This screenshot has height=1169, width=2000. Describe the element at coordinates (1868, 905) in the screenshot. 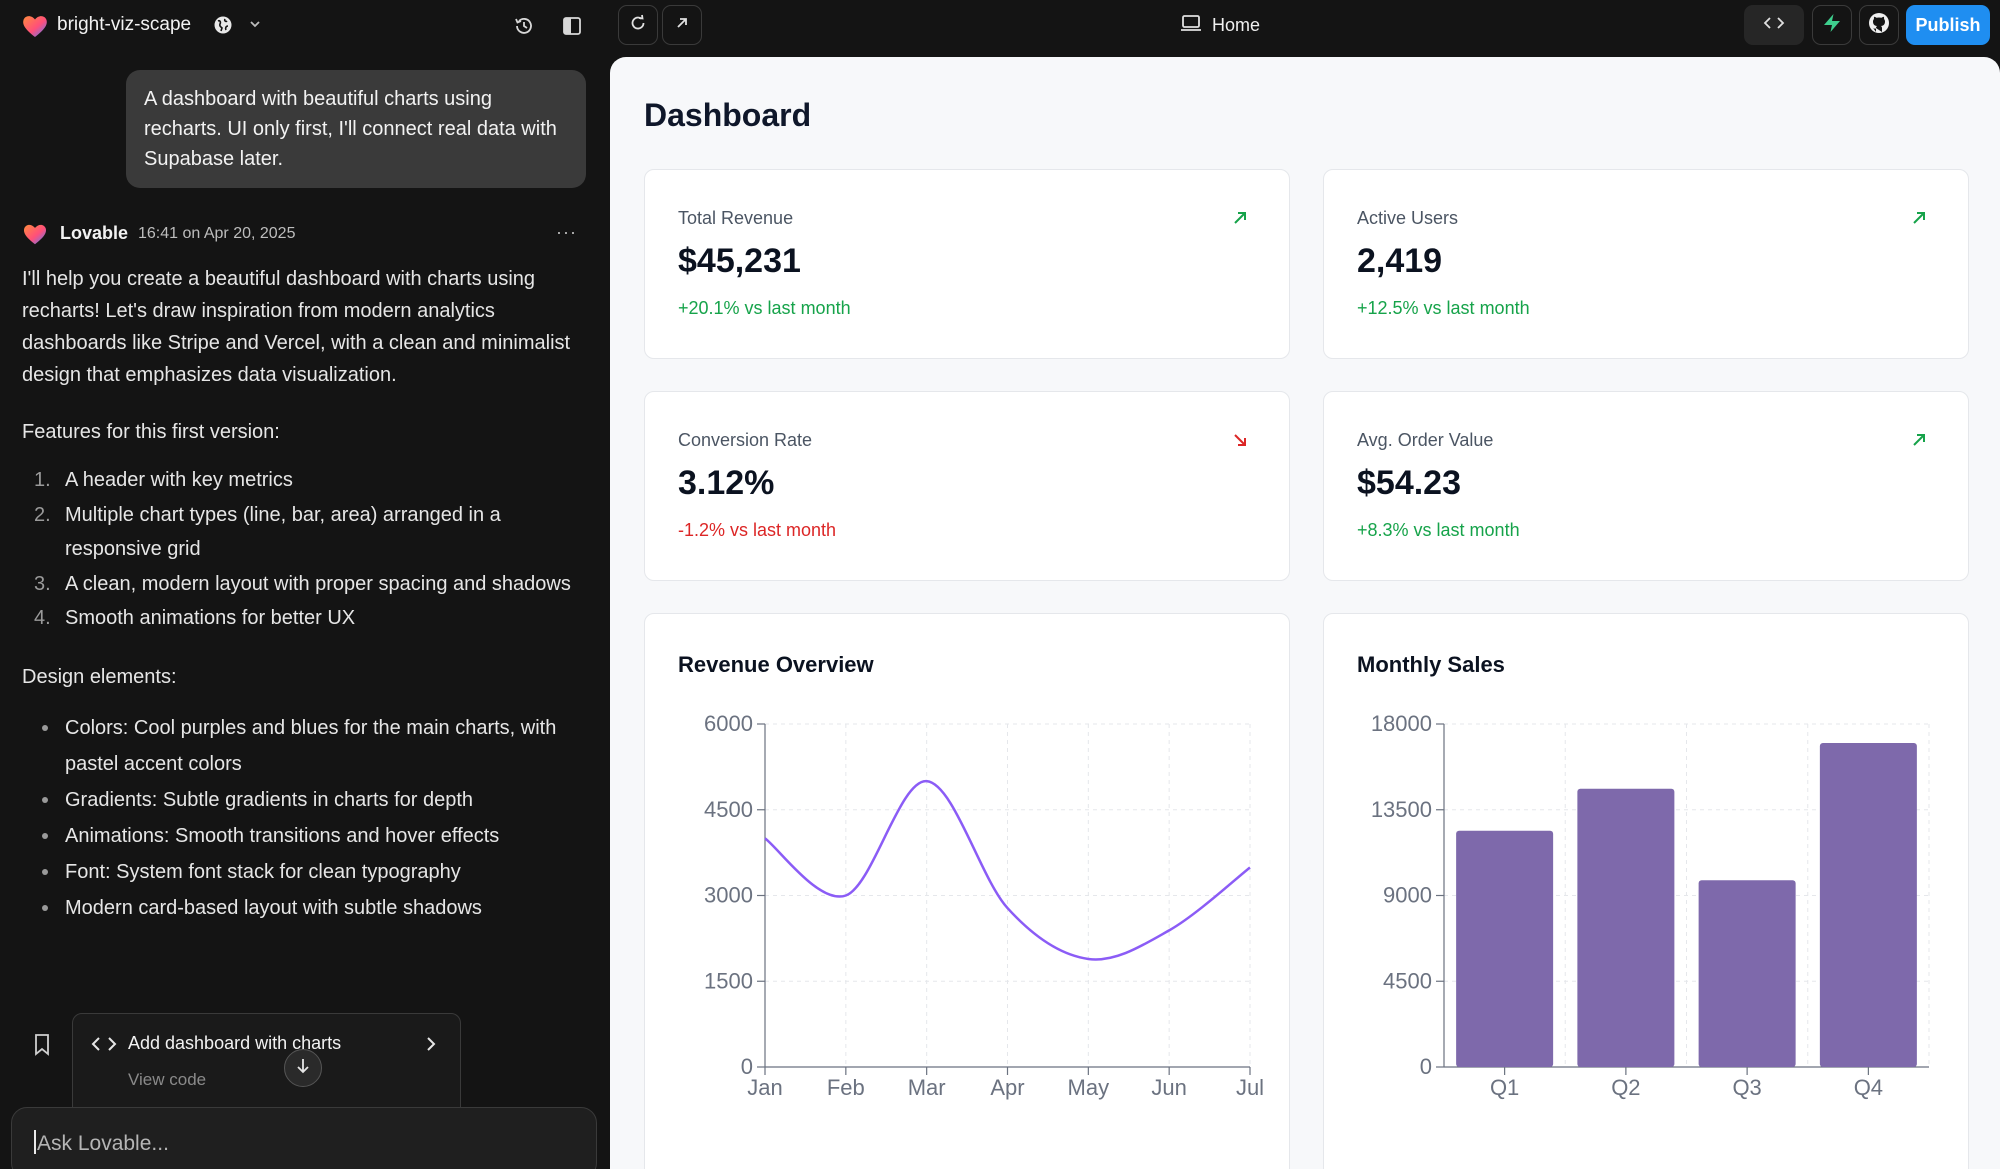

I see `bar-q4` at that location.